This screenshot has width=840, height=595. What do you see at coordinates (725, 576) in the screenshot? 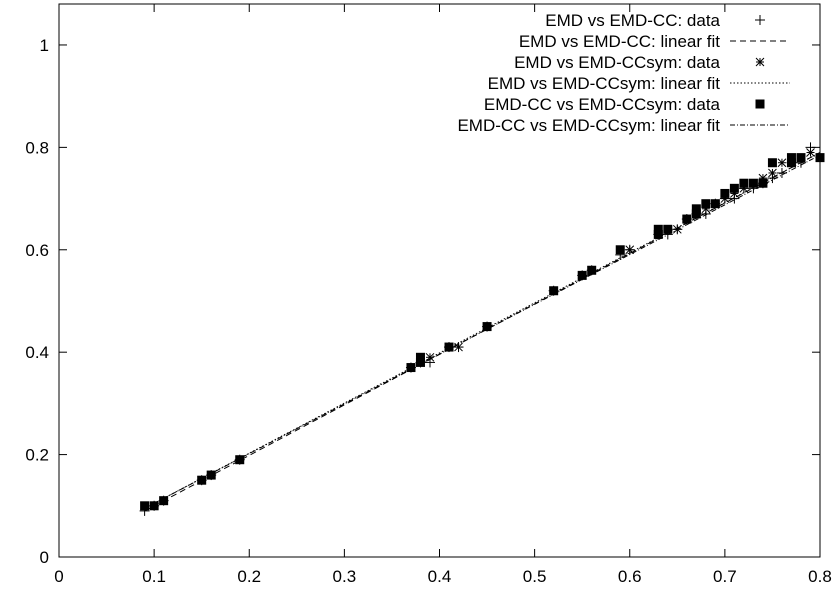
I see `x-tick-label: 0.7` at bounding box center [725, 576].